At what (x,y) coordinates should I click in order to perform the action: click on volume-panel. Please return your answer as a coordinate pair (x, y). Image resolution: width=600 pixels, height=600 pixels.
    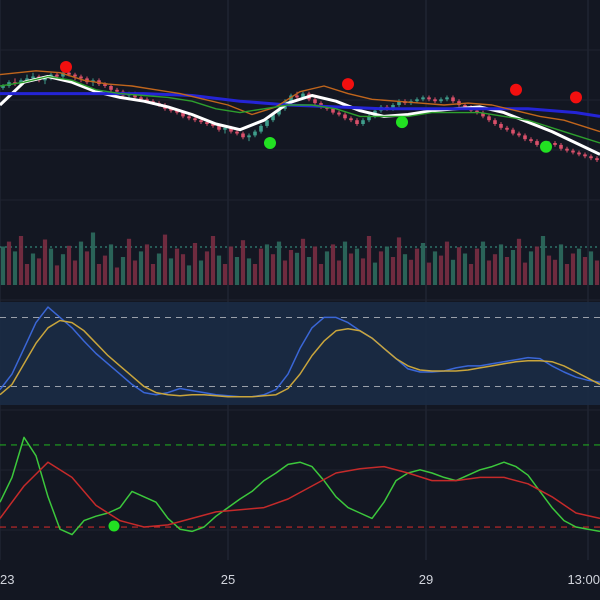
    Looking at the image, I should click on (300, 259).